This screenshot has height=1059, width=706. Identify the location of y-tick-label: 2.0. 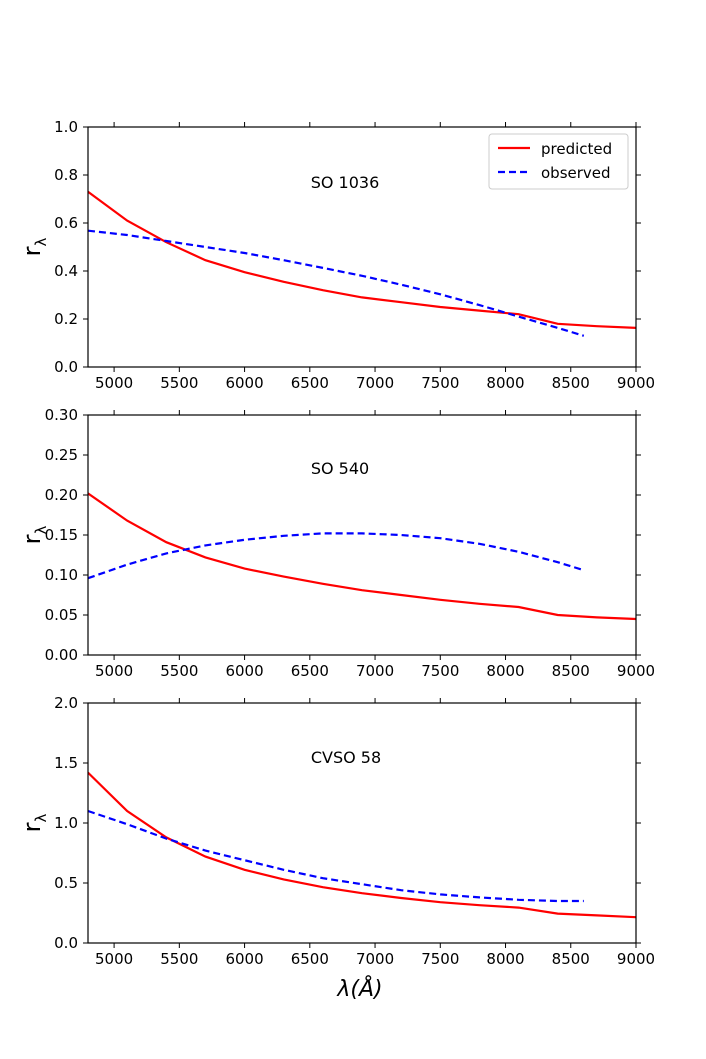
(66, 703).